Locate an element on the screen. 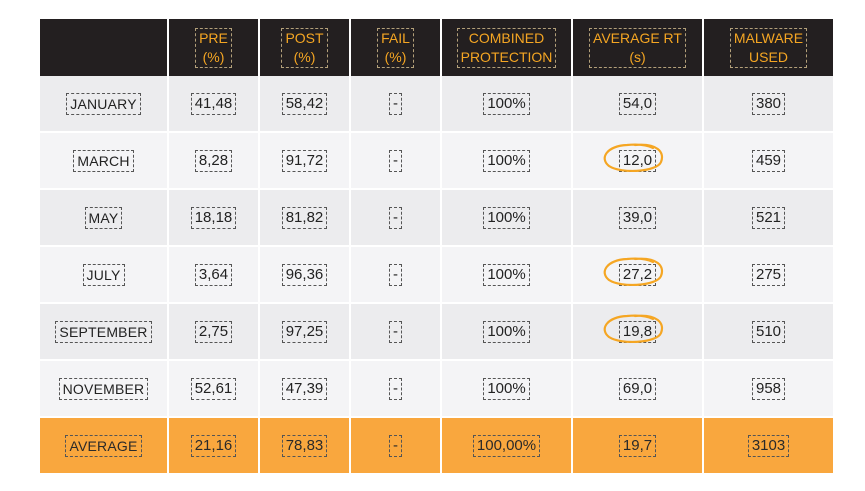 This screenshot has width=865, height=491. header-combined-protection: COMBINED PROTECTION is located at coordinates (506, 47).